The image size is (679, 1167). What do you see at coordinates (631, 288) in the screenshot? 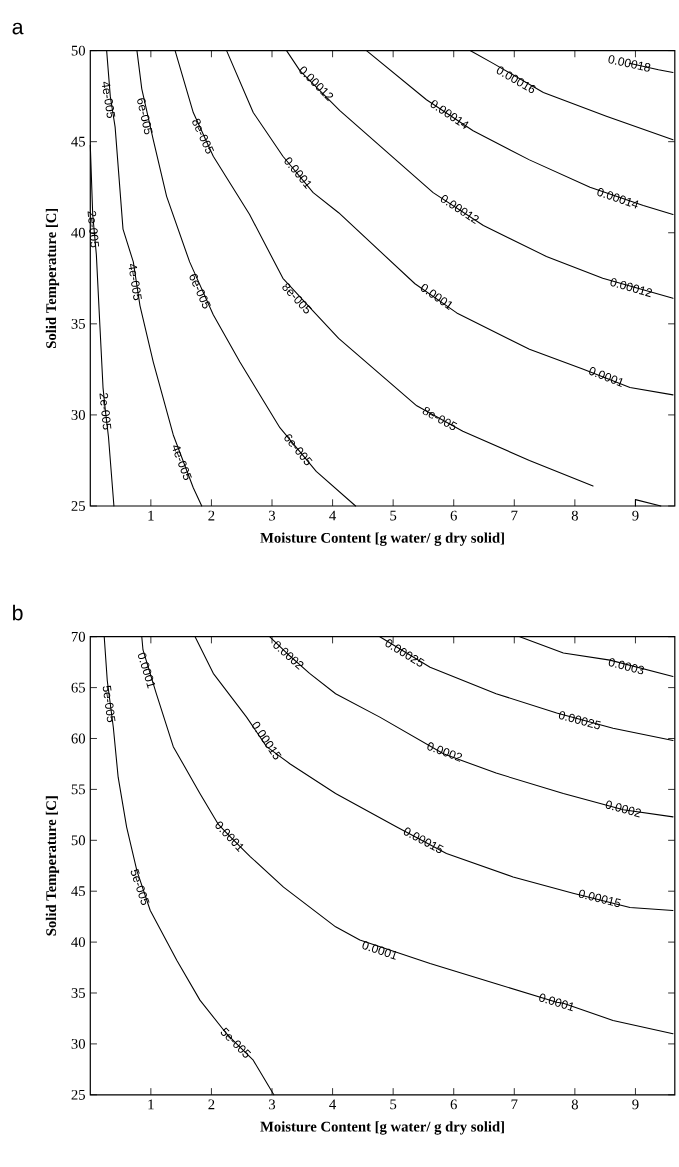
I see `annotation: 0.00012` at bounding box center [631, 288].